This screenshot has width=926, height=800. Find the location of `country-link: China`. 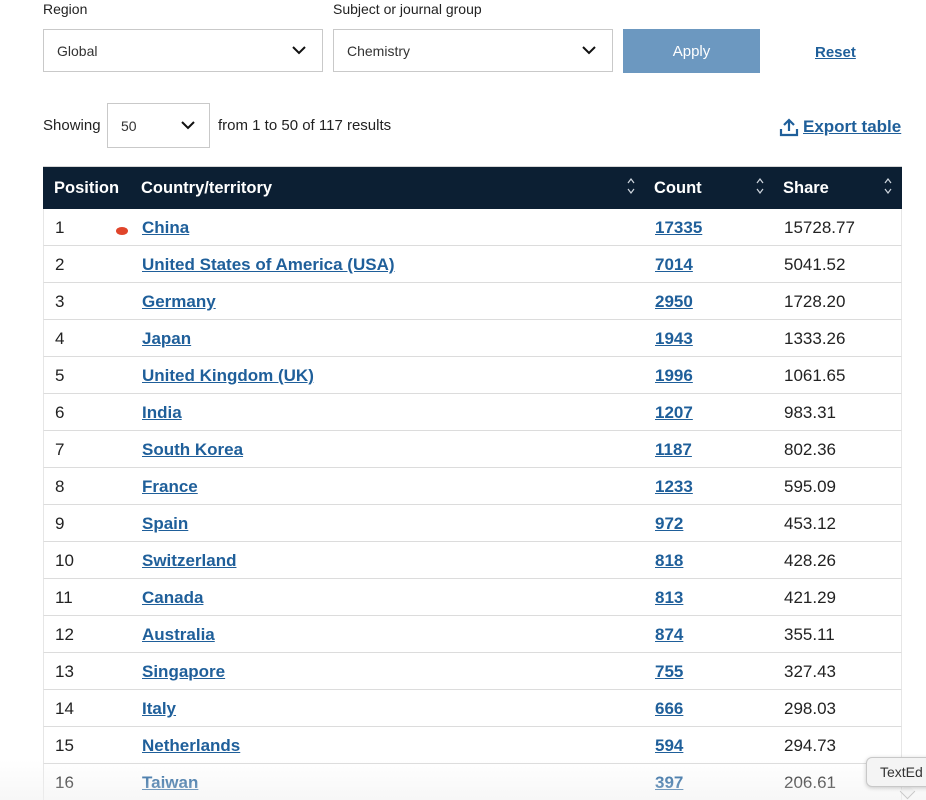

country-link: China is located at coordinates (166, 227).